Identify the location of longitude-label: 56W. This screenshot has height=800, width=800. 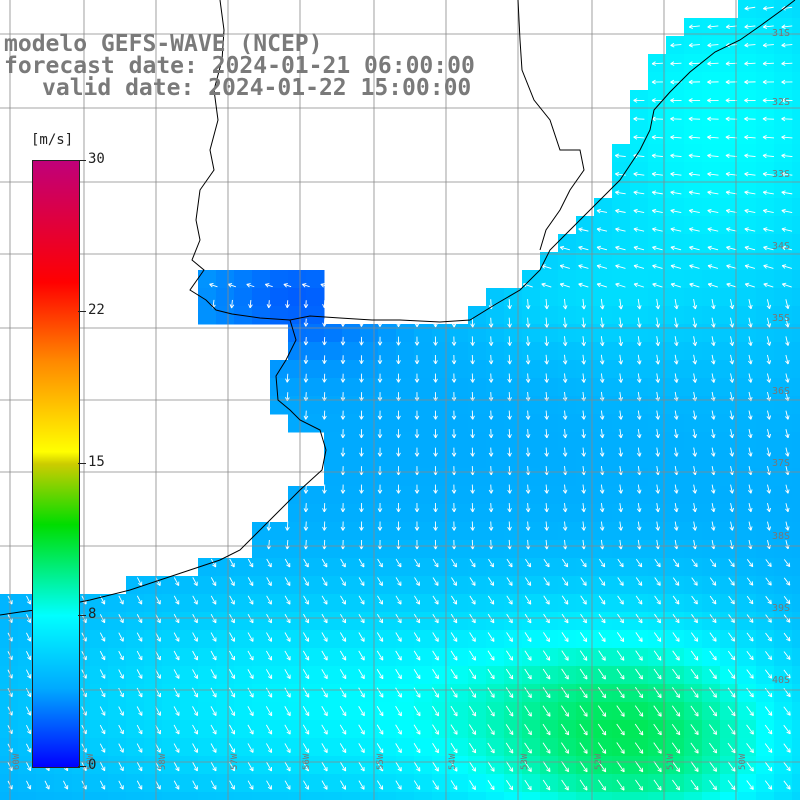
(307, 761).